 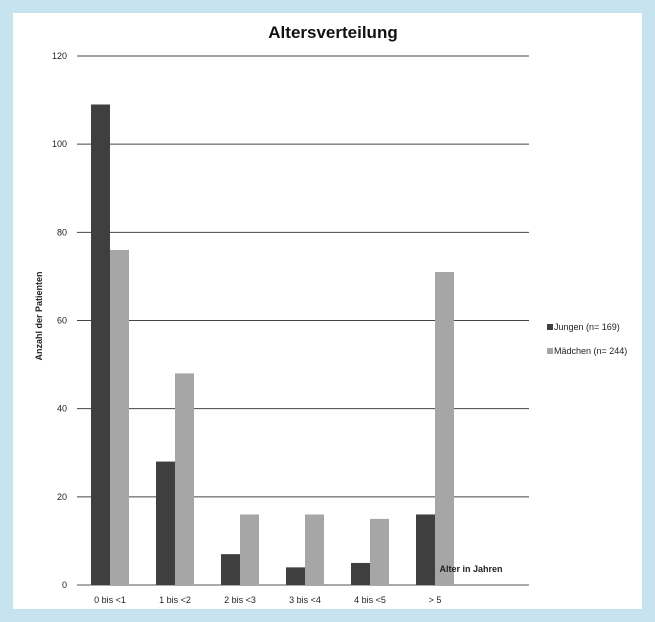 I want to click on y-tick-label: 100, so click(x=59, y=144).